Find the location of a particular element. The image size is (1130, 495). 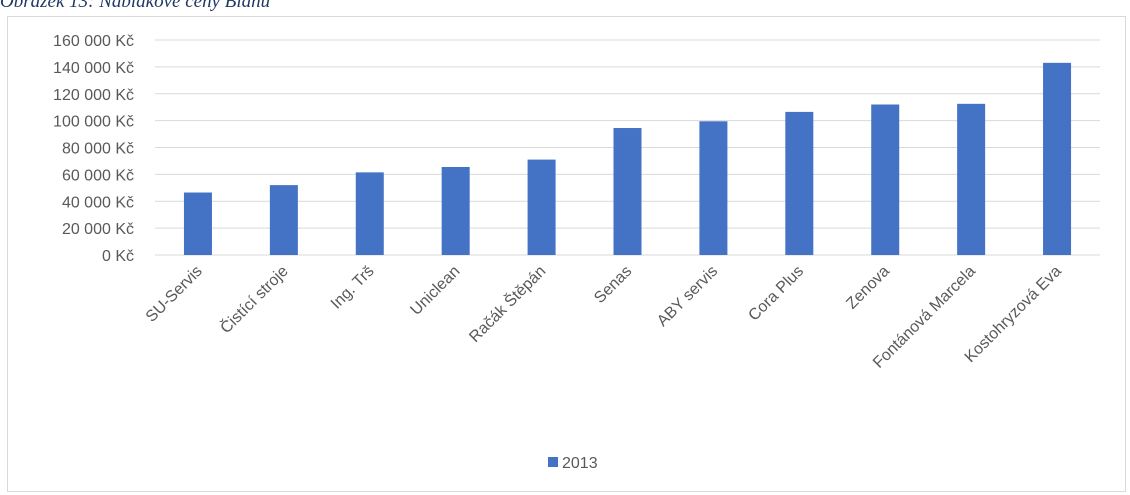

x-tick-label: Cora Plus is located at coordinates (776, 294).